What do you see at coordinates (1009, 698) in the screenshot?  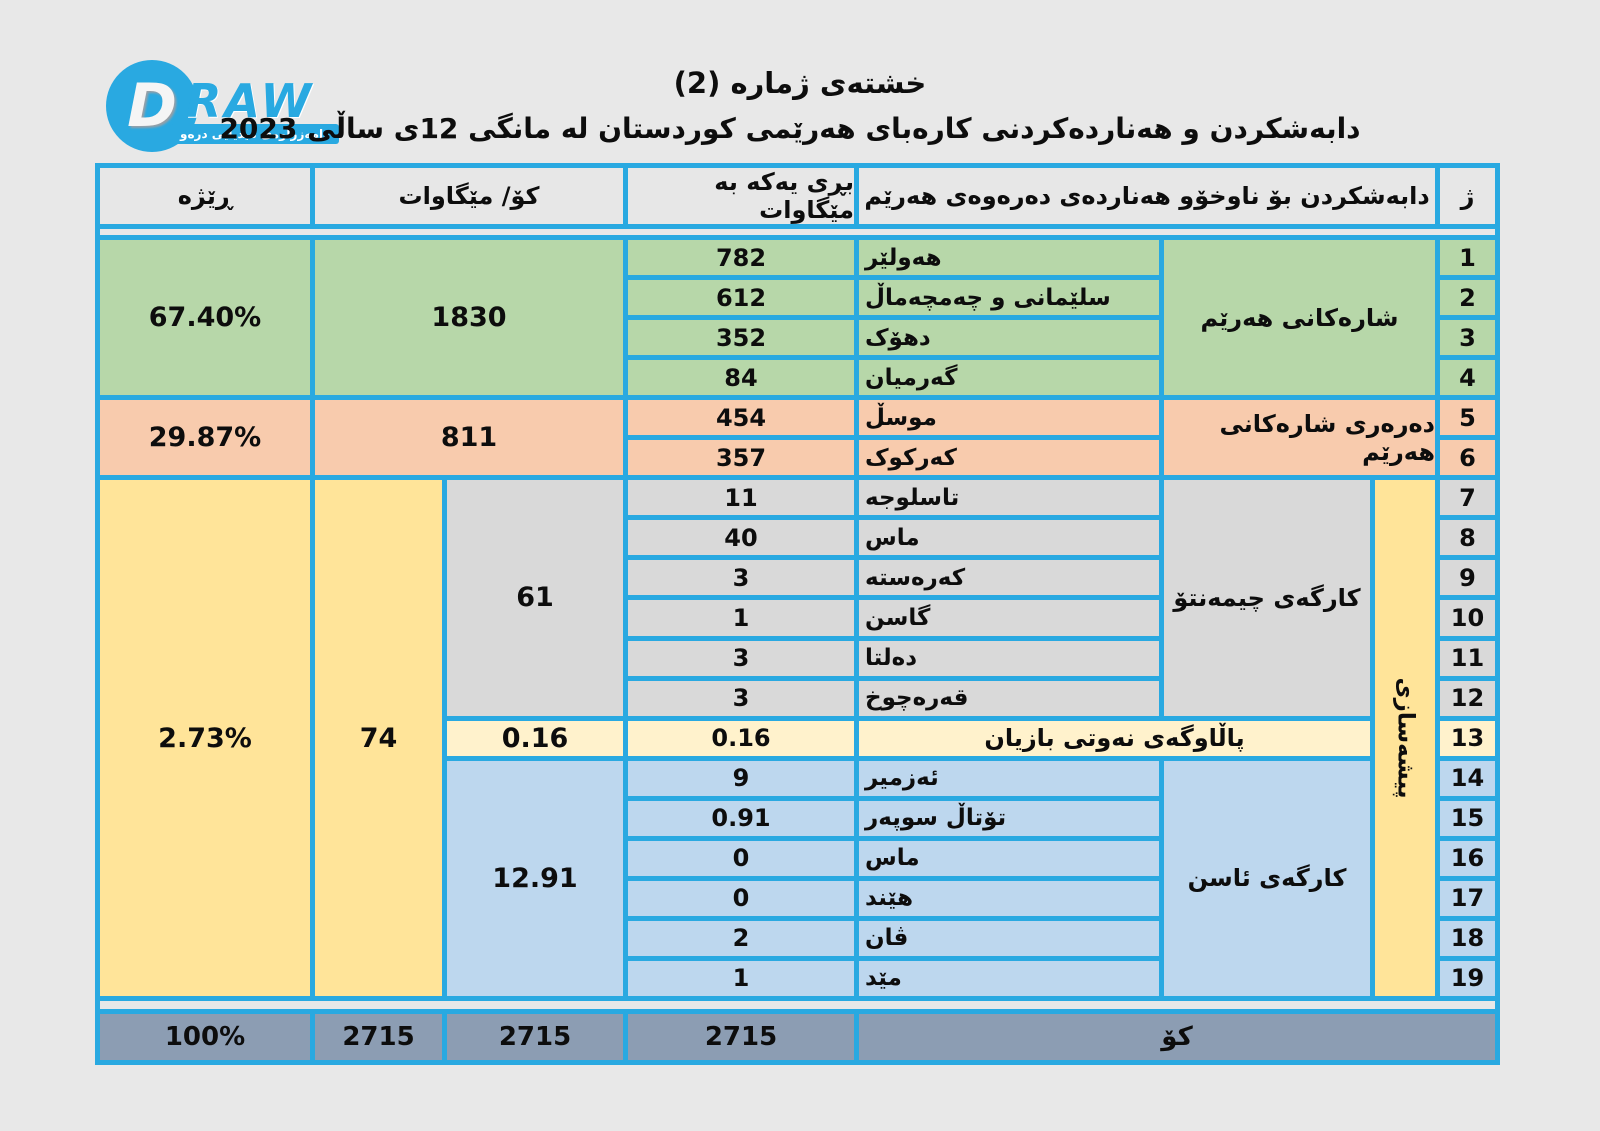 I see `name-cell: قەرەچوخ` at bounding box center [1009, 698].